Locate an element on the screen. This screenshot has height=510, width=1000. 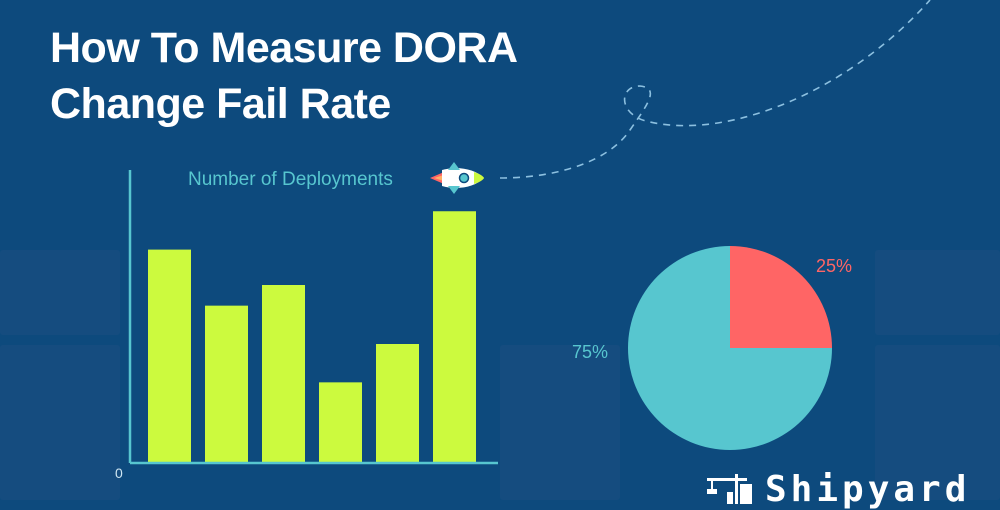
pie-slice-failed is located at coordinates (781, 297).